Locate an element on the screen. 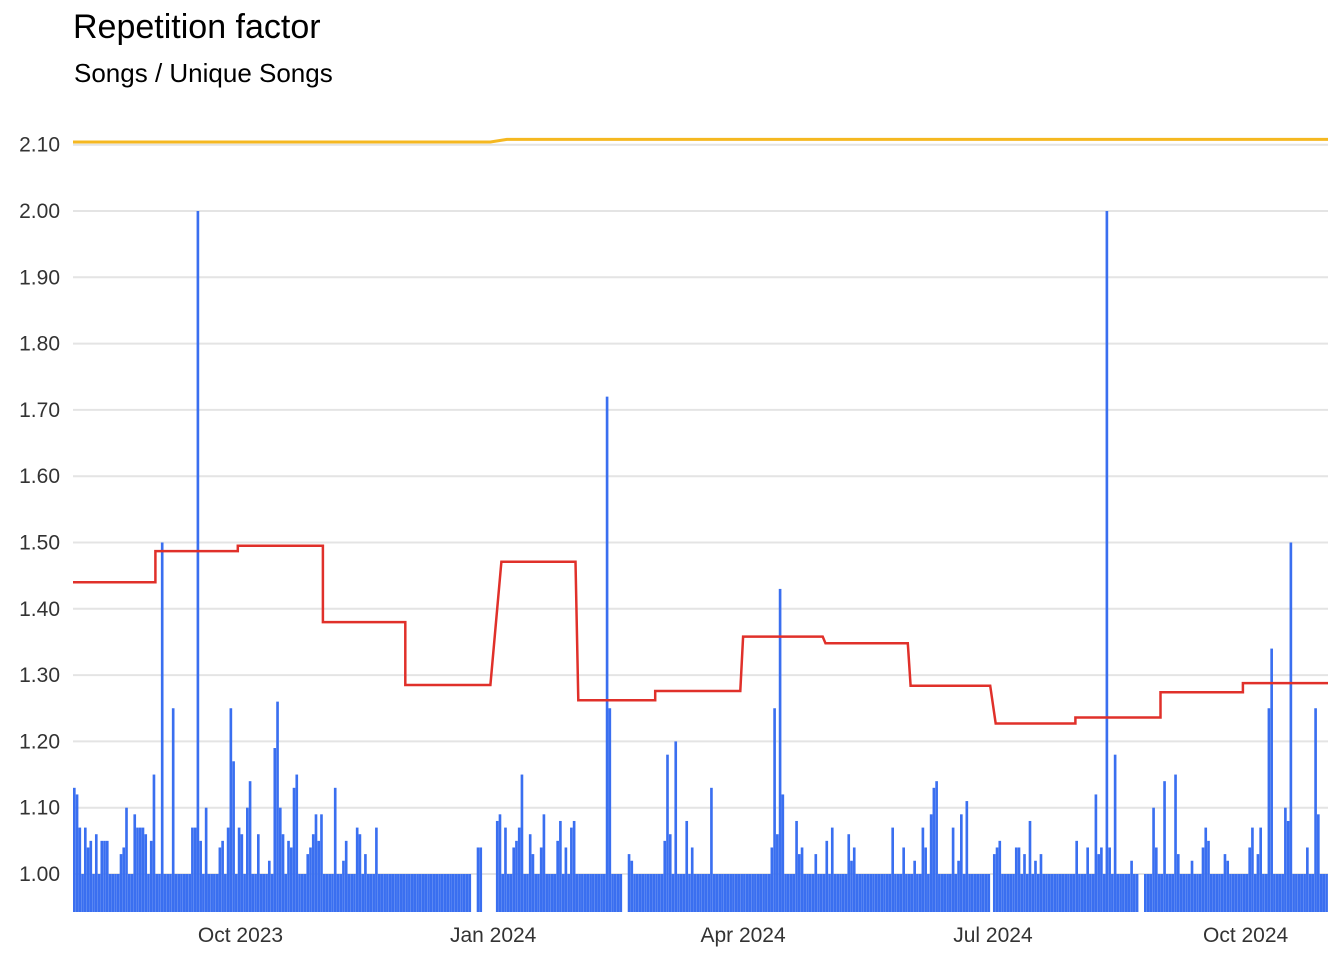  y-tick-label: 1.80 is located at coordinates (39, 344).